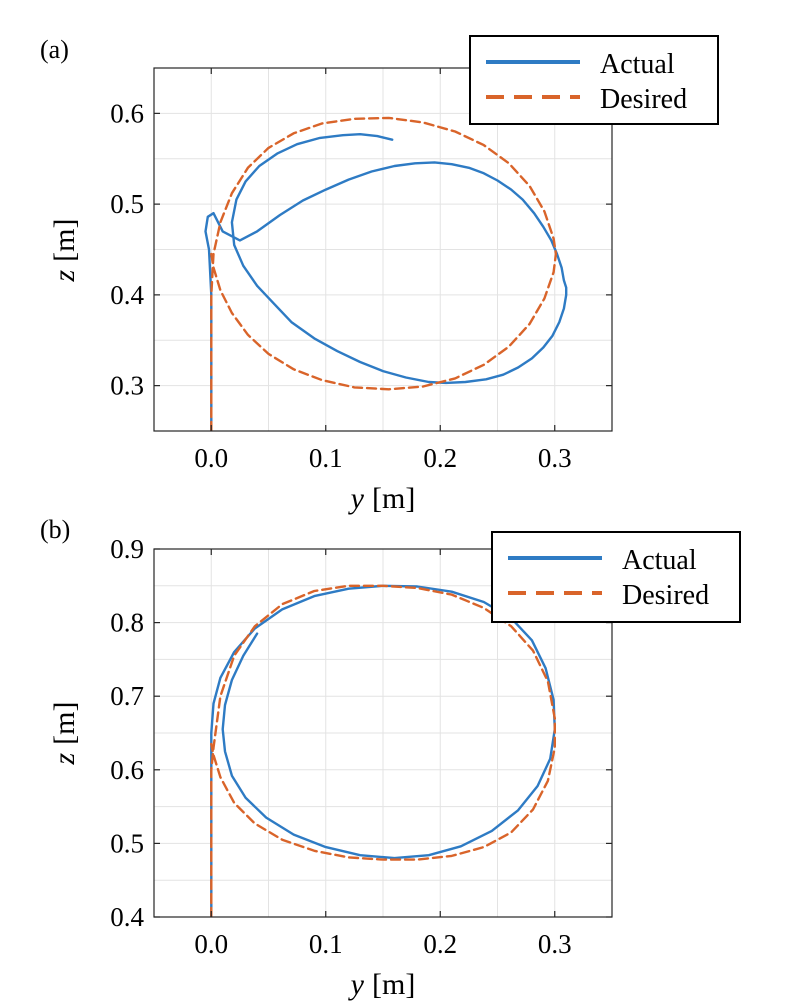  I want to click on y-tick-label: 0.3, so click(127, 386).